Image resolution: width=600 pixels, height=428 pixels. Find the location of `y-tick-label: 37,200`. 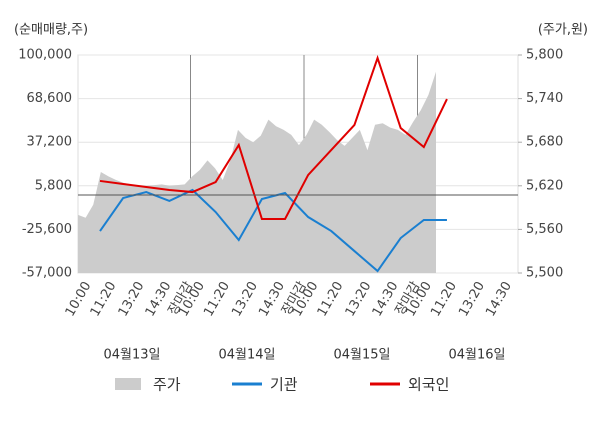

y-tick-label: 37,200 is located at coordinates (50, 142).